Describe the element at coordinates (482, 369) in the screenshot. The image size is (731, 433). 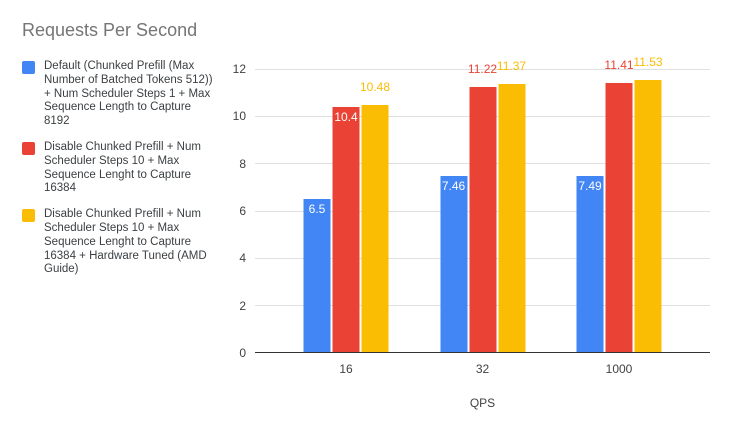
I see `x-tick-label: 32` at that location.